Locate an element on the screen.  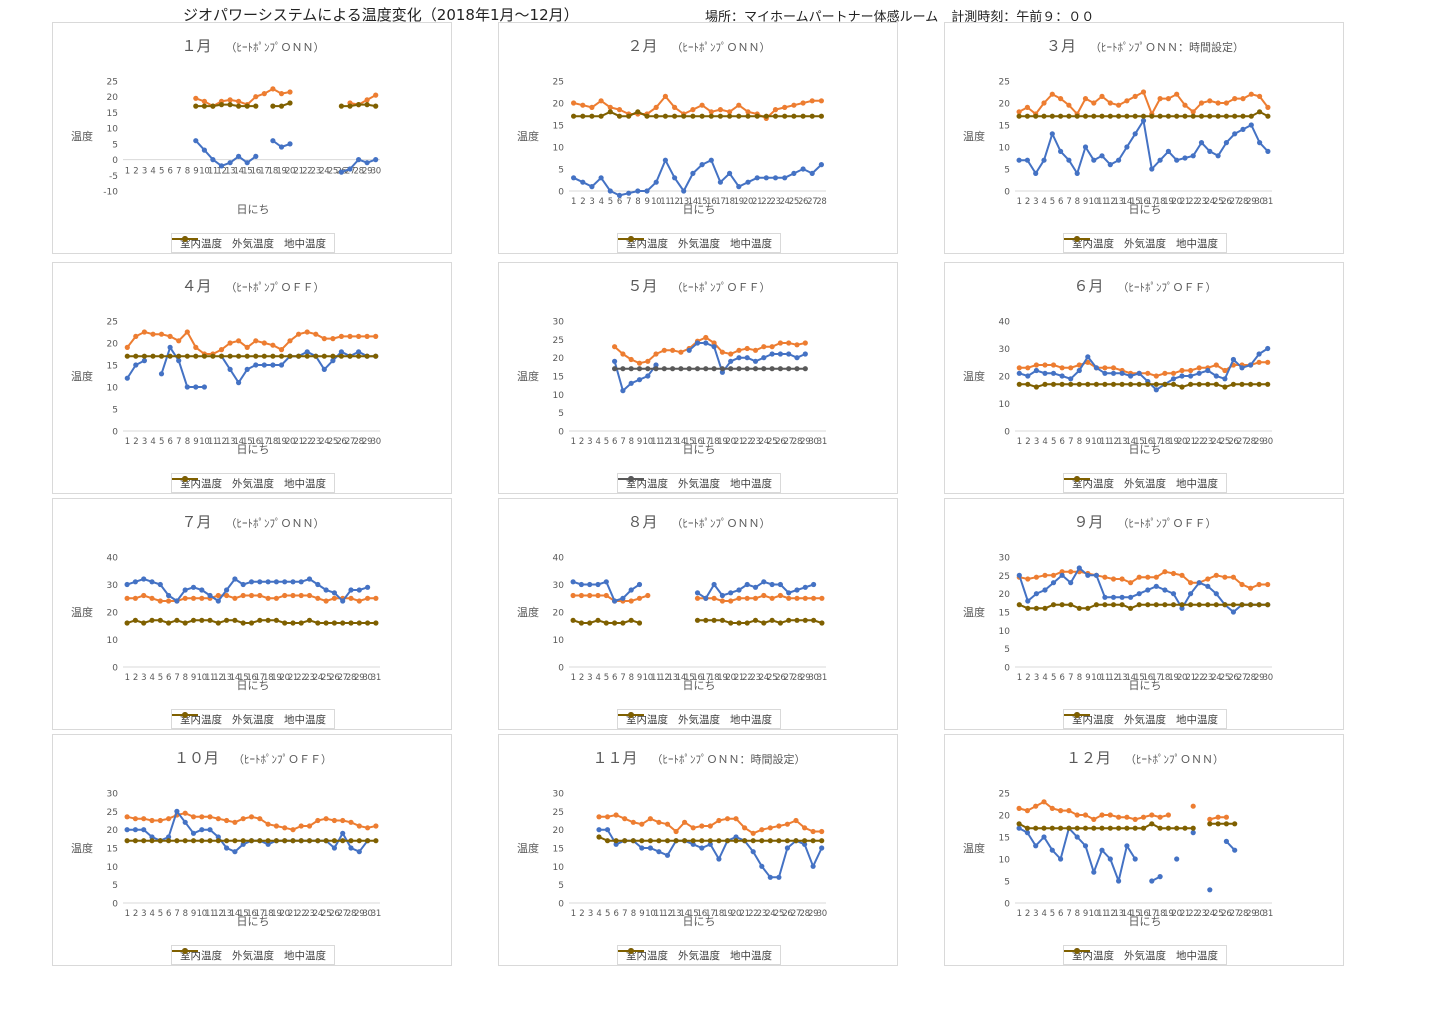
x-tick-label: 2 is located at coordinates (1027, 678).